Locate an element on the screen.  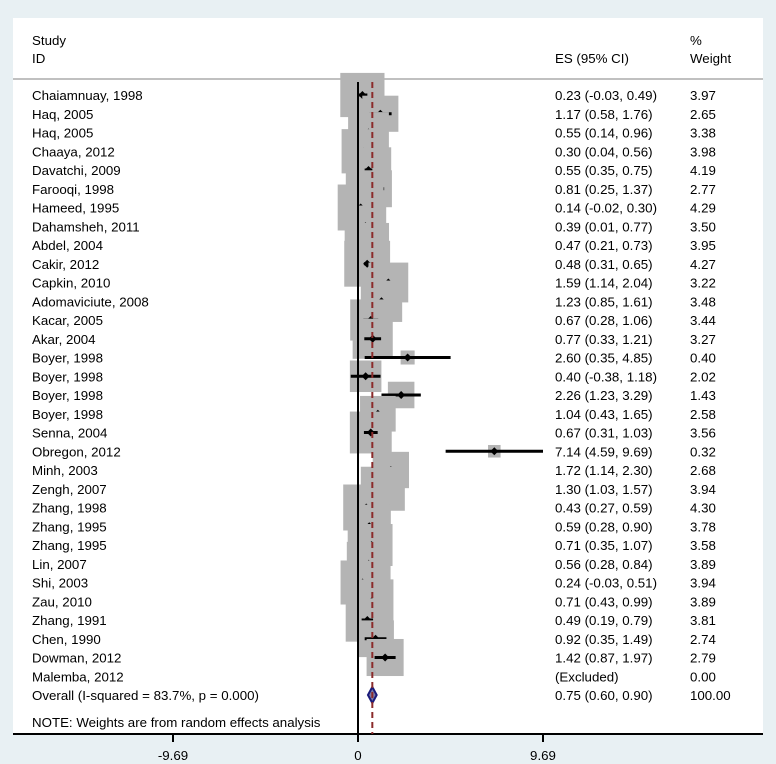
study-es-ci: 1.72 (1.14, 2.30) is located at coordinates (604, 470).